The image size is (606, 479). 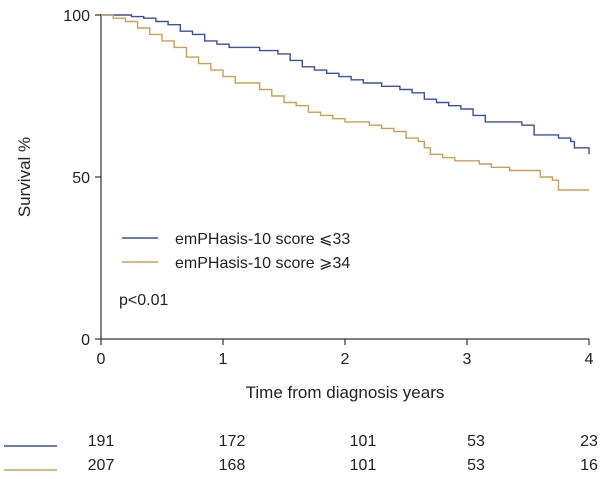 What do you see at coordinates (101, 441) in the screenshot?
I see `risk-count: 191` at bounding box center [101, 441].